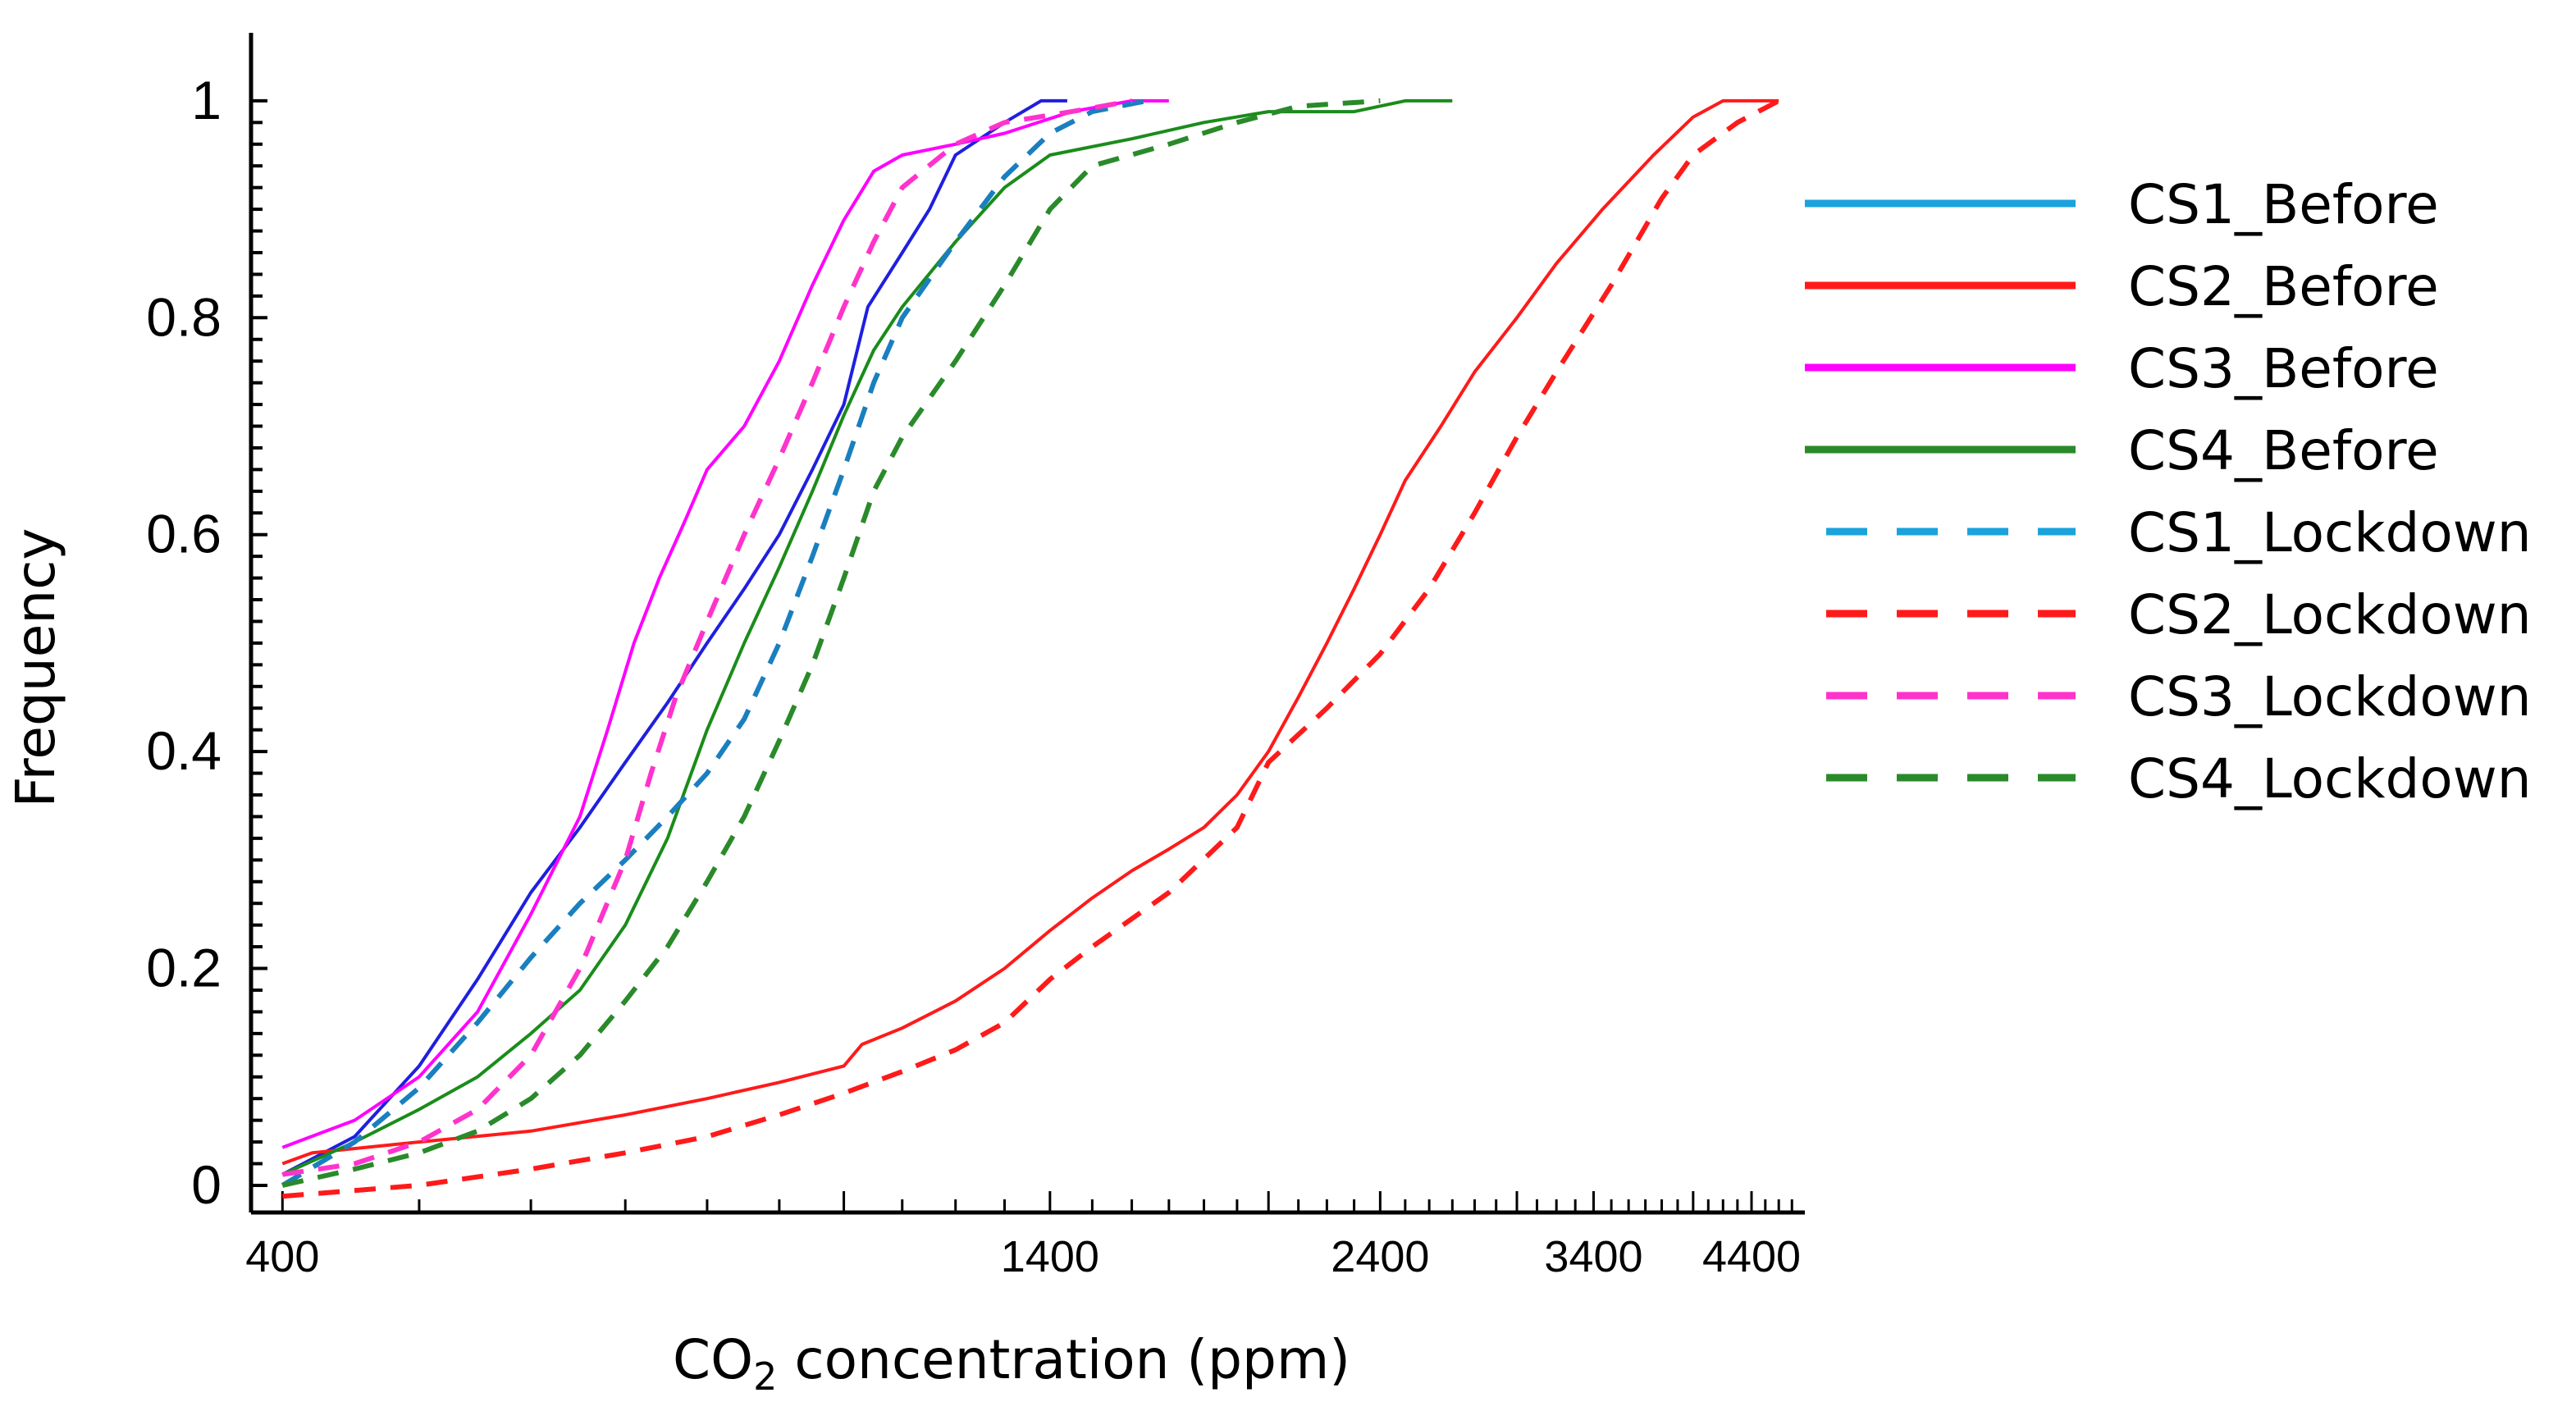 The width and height of the screenshot is (2576, 1411). What do you see at coordinates (765, 1376) in the screenshot?
I see `x-axis-label-subscript: 2` at bounding box center [765, 1376].